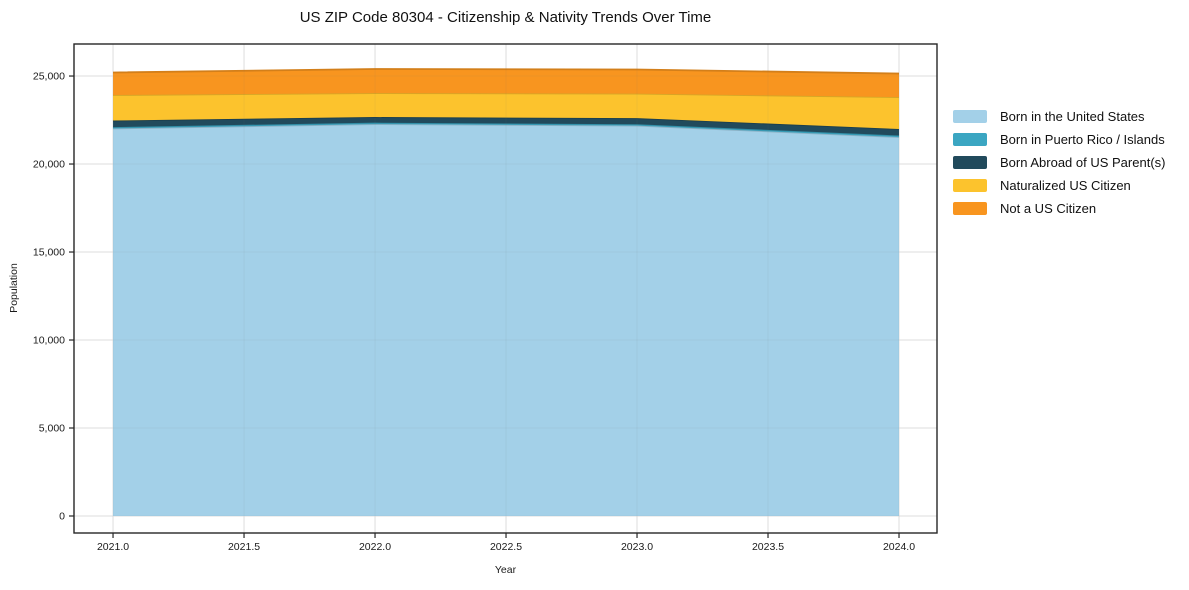 This screenshot has width=1189, height=590. What do you see at coordinates (1072, 116) in the screenshot?
I see `legend-label: Born in the United States` at bounding box center [1072, 116].